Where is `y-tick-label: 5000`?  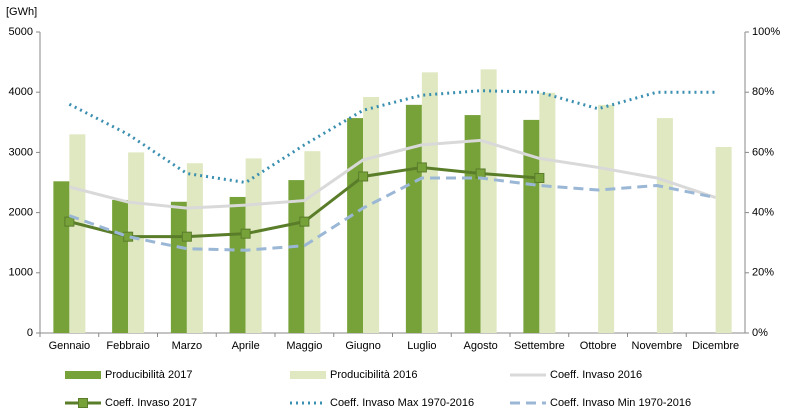
y-tick-label: 5000 is located at coordinates (21, 32).